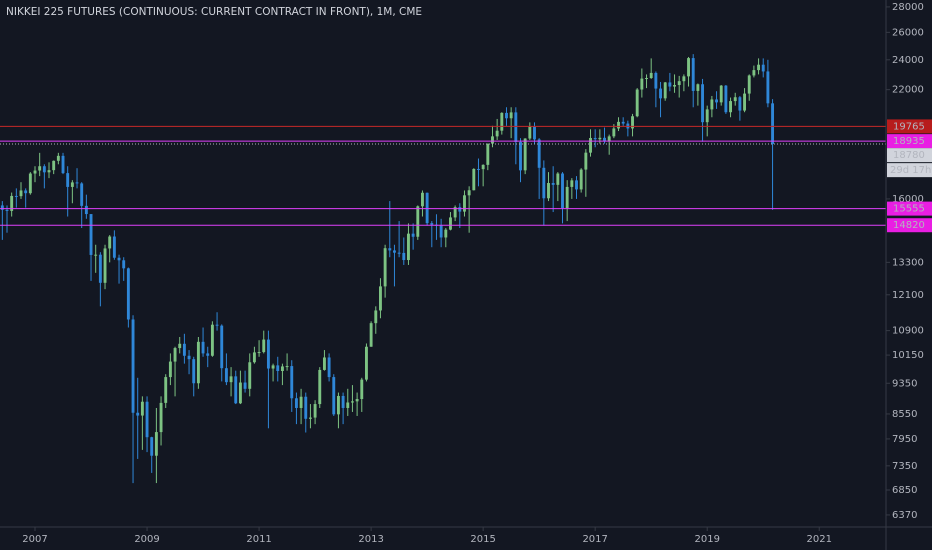 This screenshot has width=932, height=550. Describe the element at coordinates (904, 414) in the screenshot. I see `y-tick-label: 8550` at that location.